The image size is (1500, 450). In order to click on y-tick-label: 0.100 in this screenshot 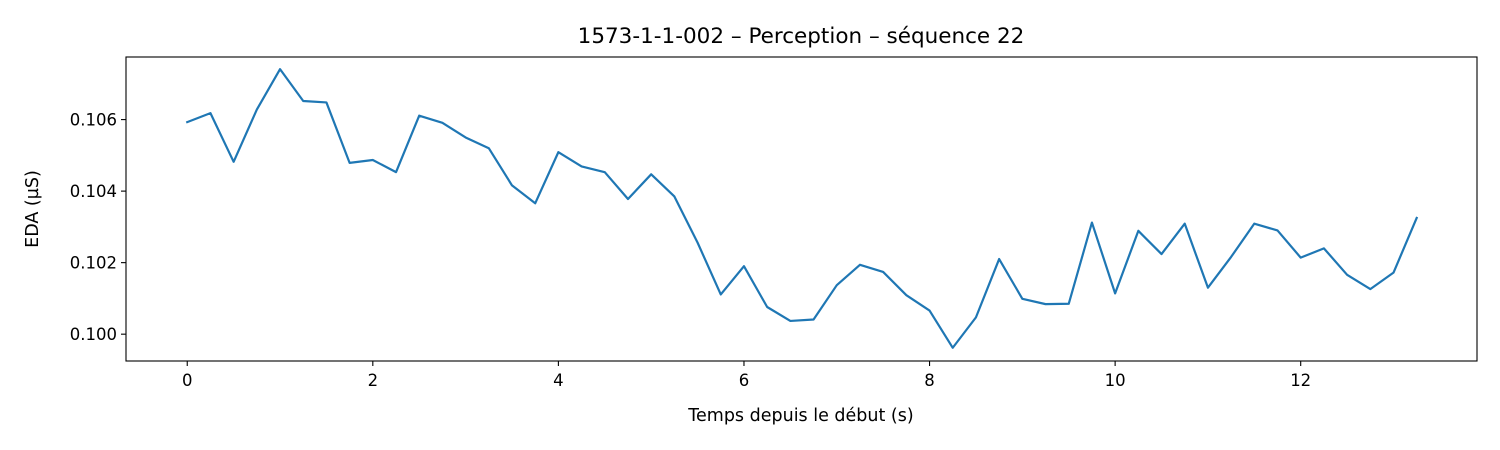, I will do `click(93, 334)`.